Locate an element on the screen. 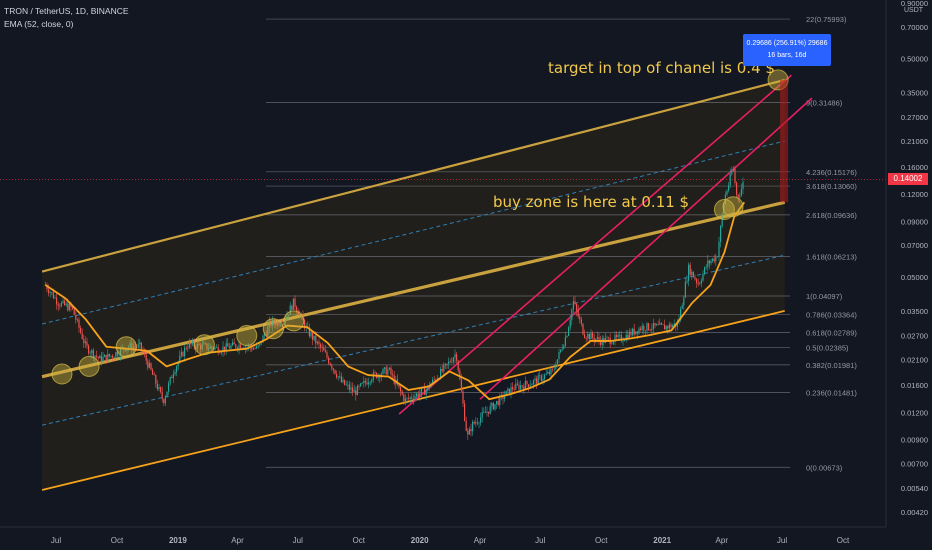 The image size is (932, 550). fib-label: 3.618(0.13060) is located at coordinates (831, 186).